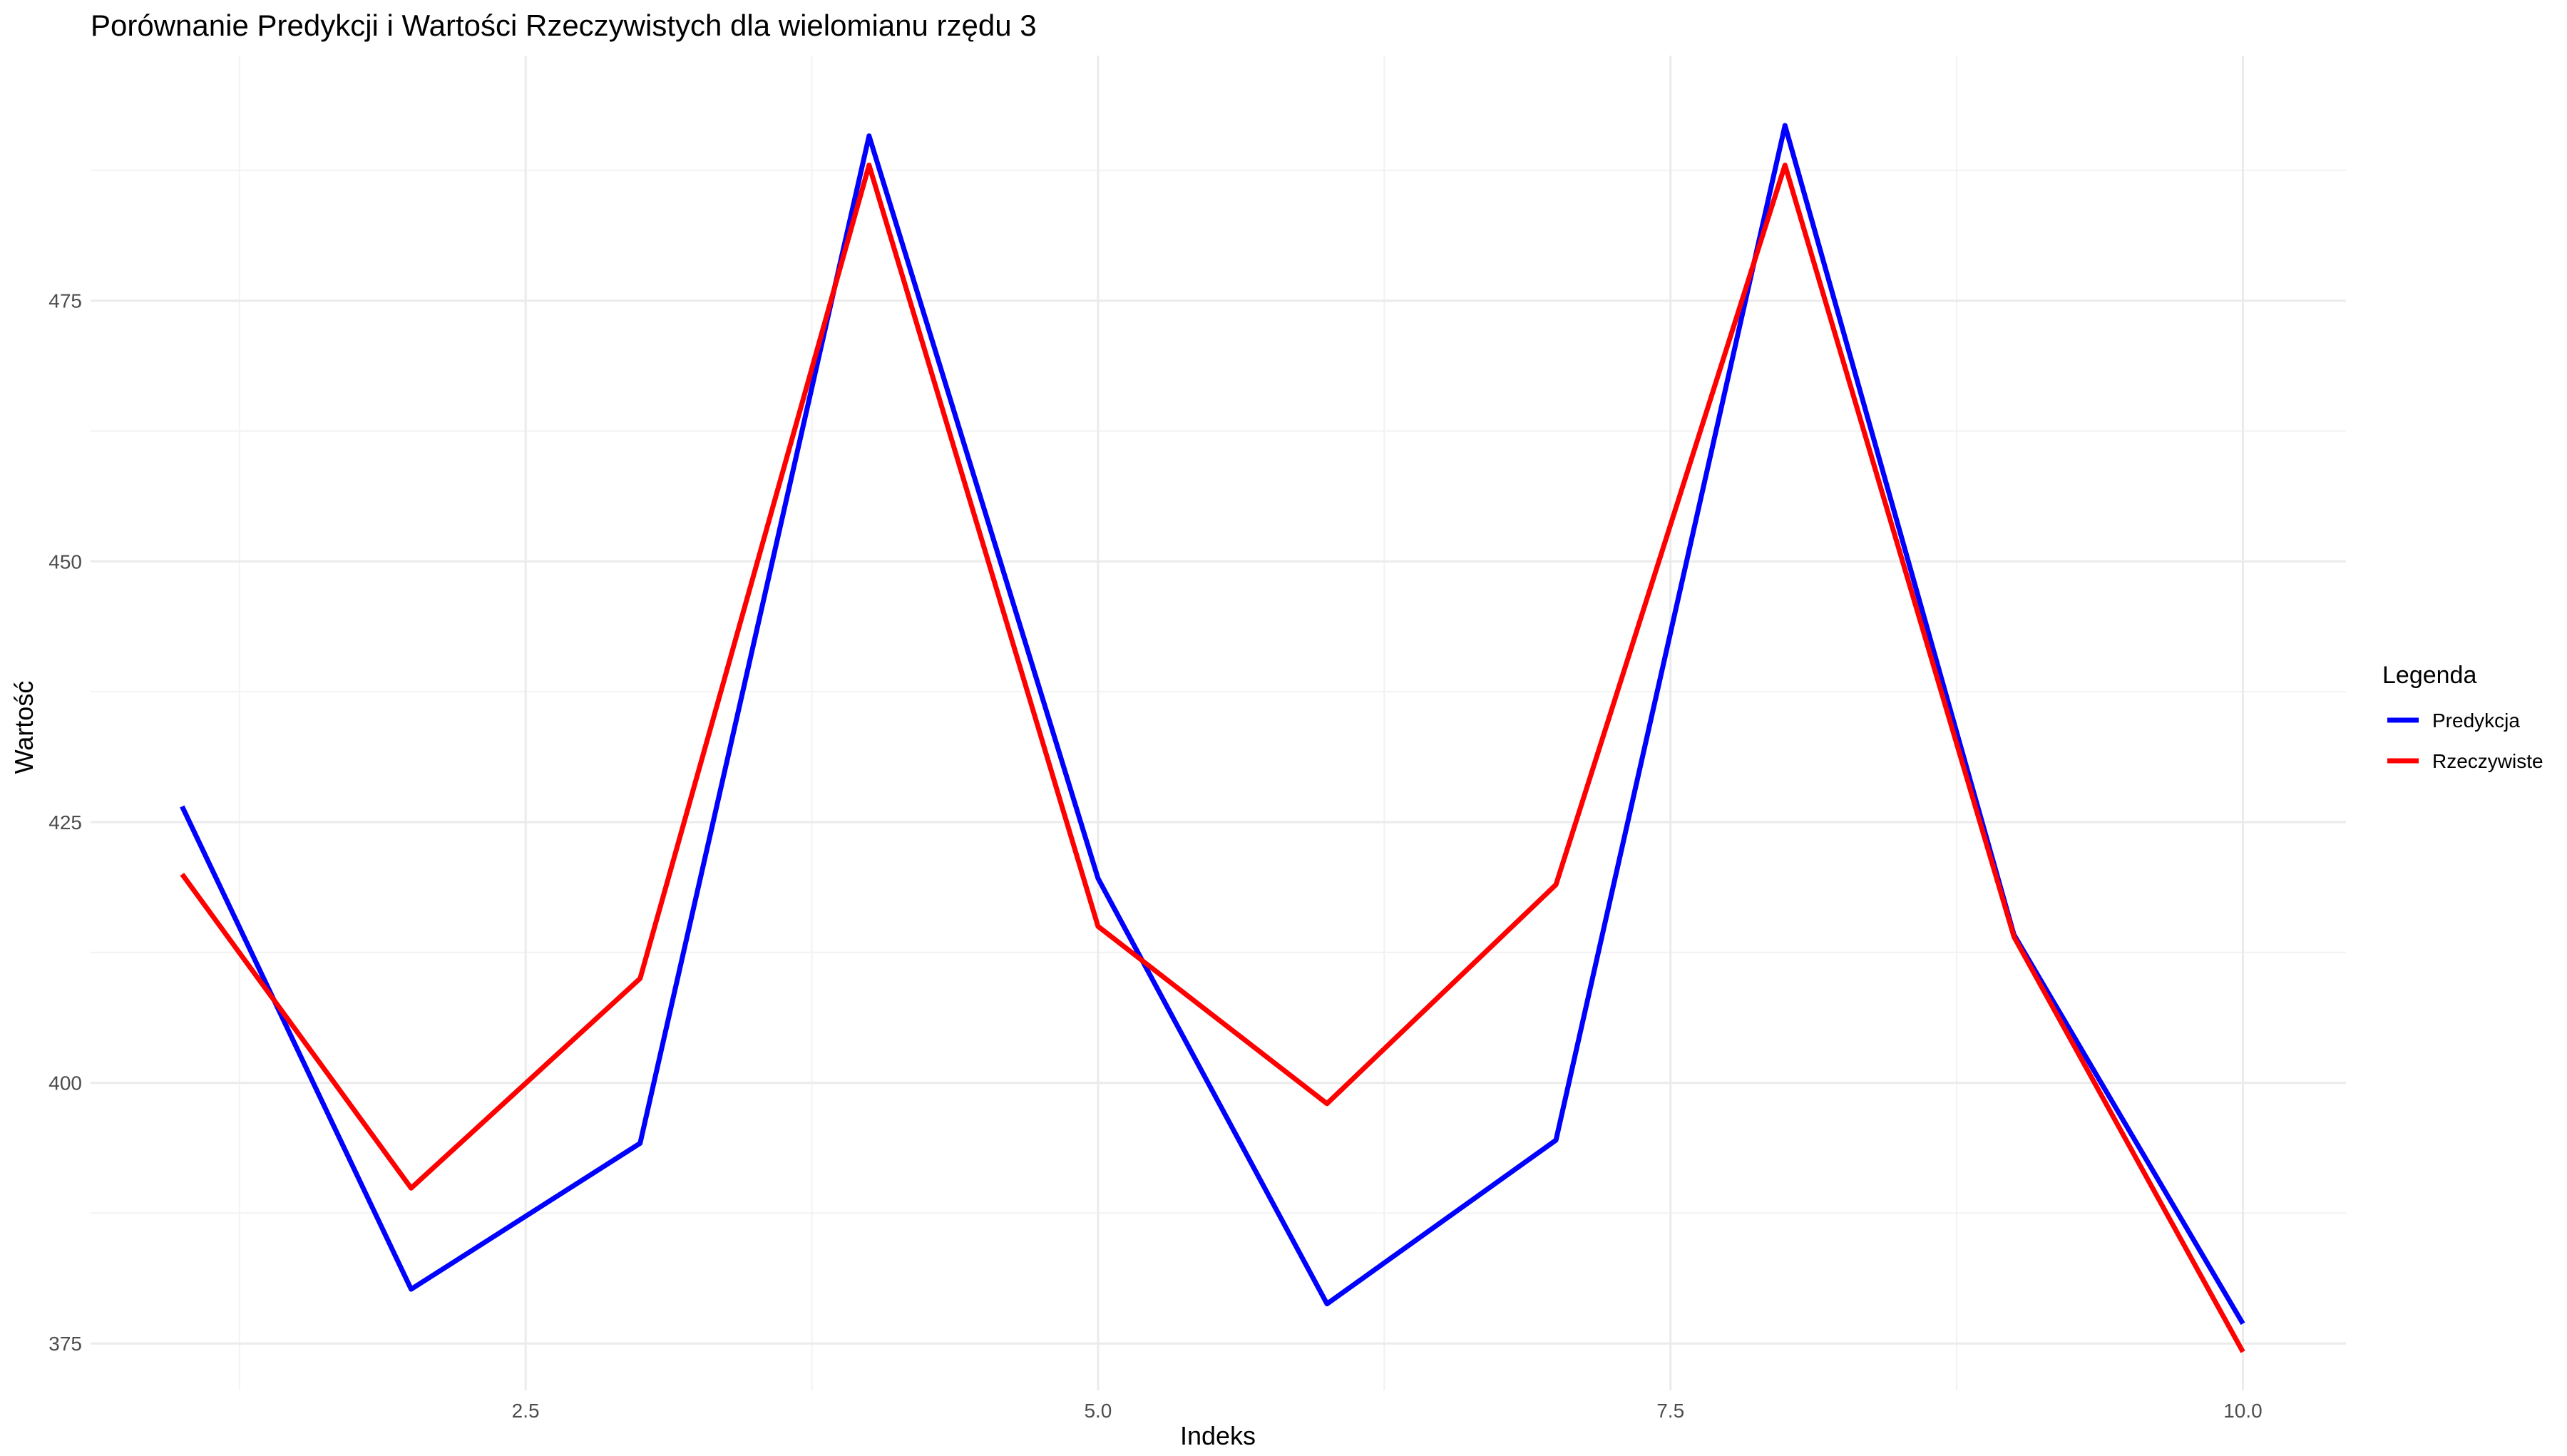 This screenshot has height=1456, width=2567. Describe the element at coordinates (1670, 1411) in the screenshot. I see `x-tick-label: 7.5` at that location.